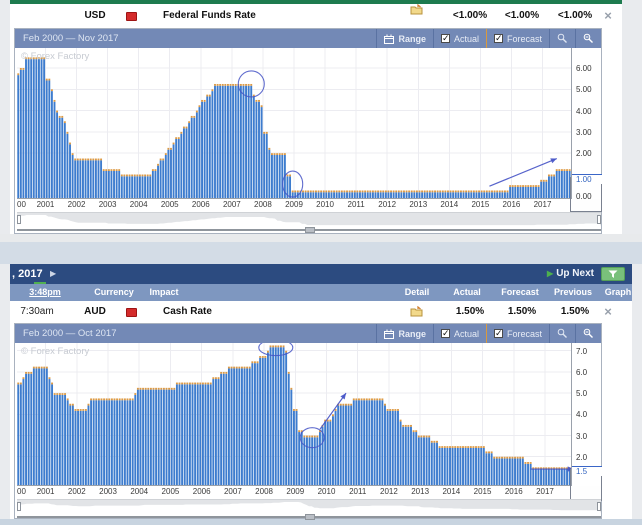 The width and height of the screenshot is (642, 525). Describe the element at coordinates (582, 394) in the screenshot. I see `y-tick-label: 5.0` at that location.